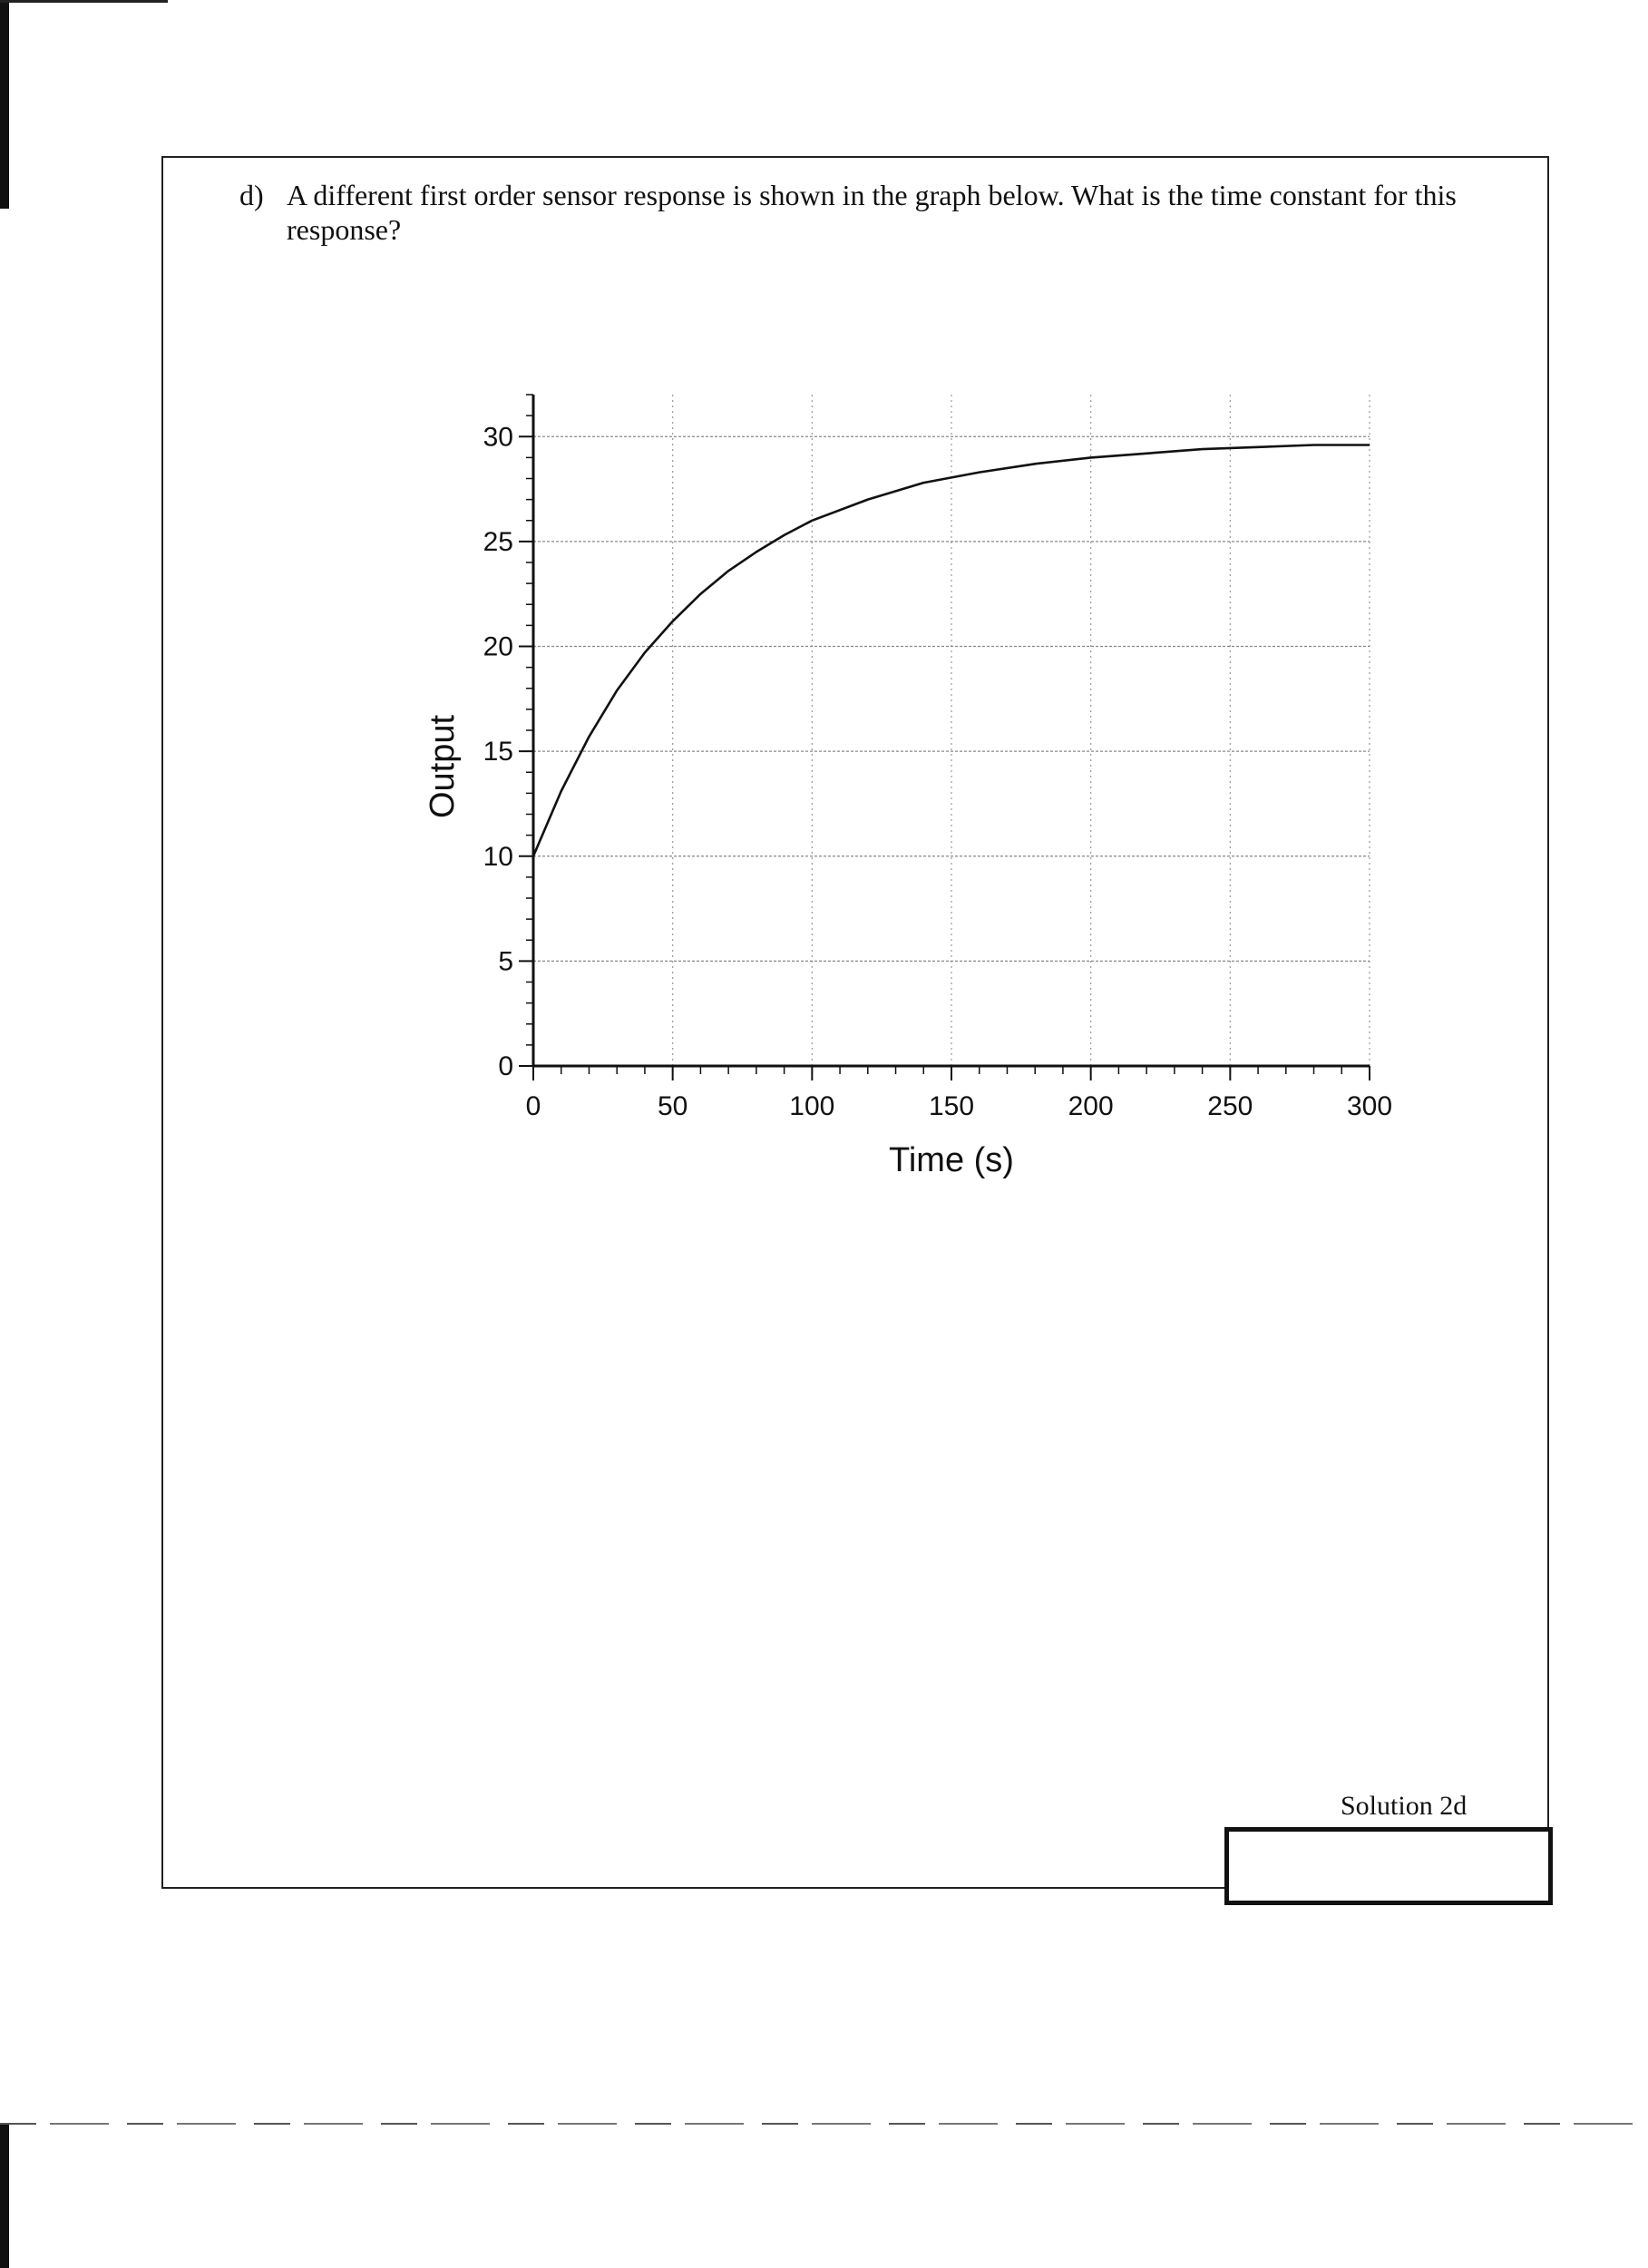  I want to click on x-tick-label: 50, so click(672, 1106).